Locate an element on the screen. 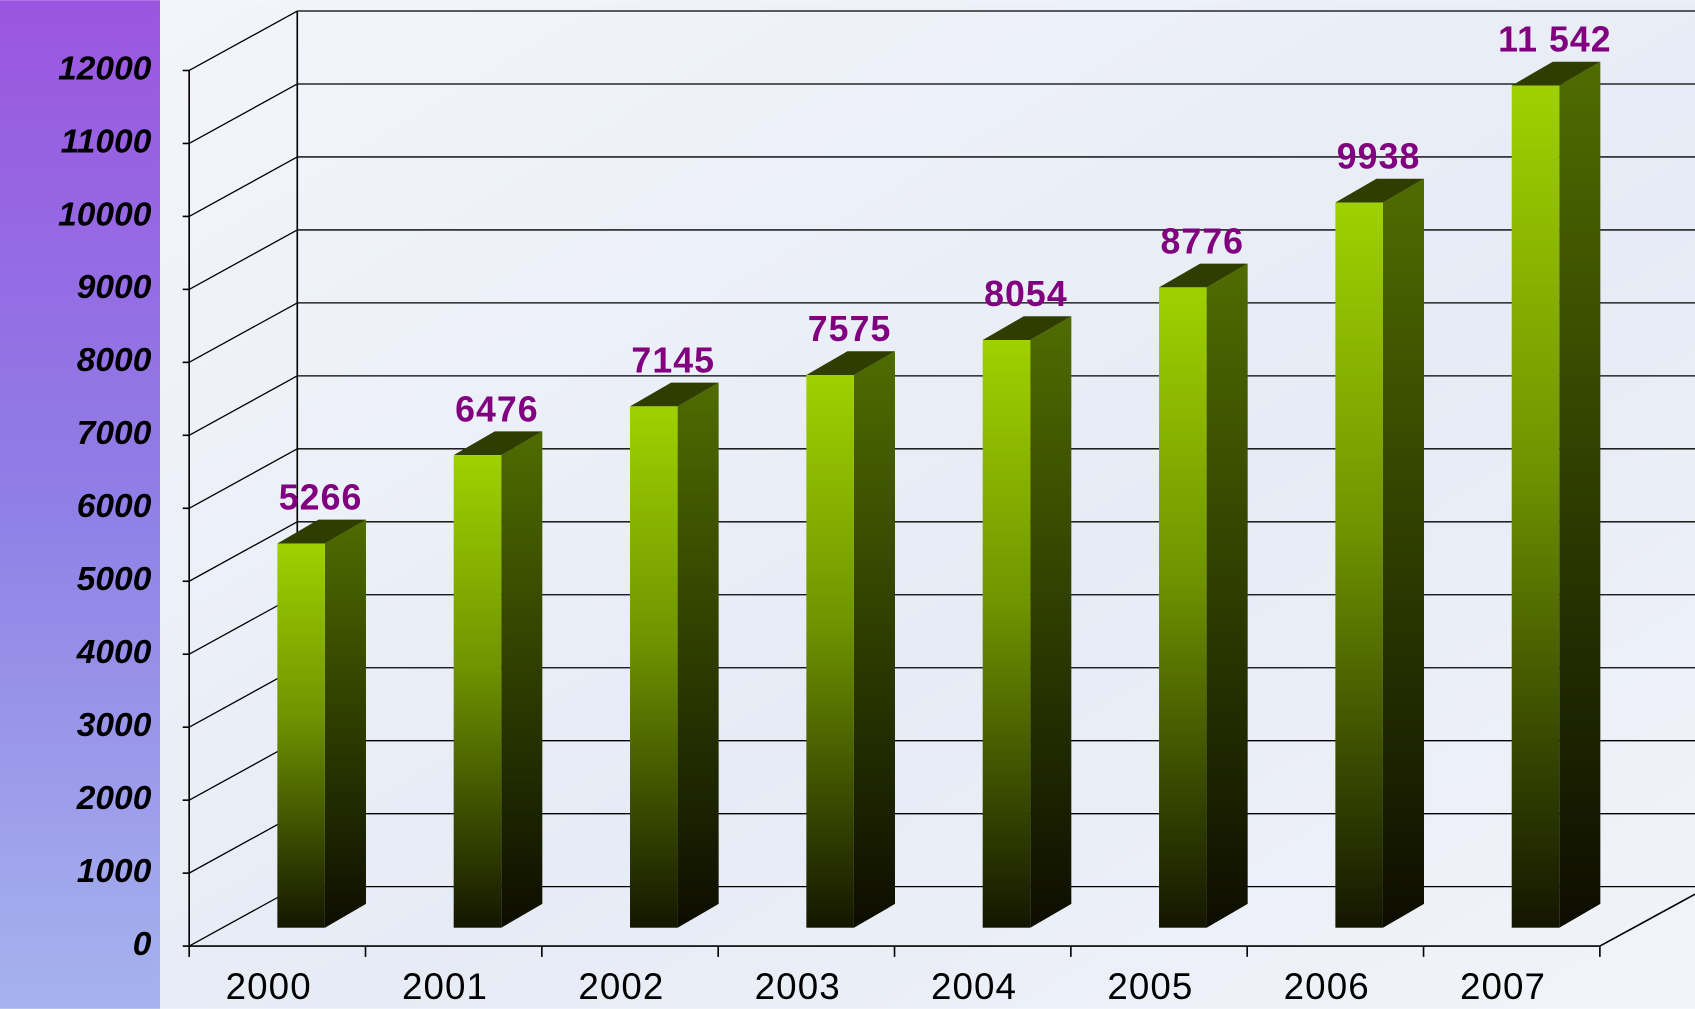 This screenshot has height=1009, width=1695. value-label: 6476 is located at coordinates (497, 409).